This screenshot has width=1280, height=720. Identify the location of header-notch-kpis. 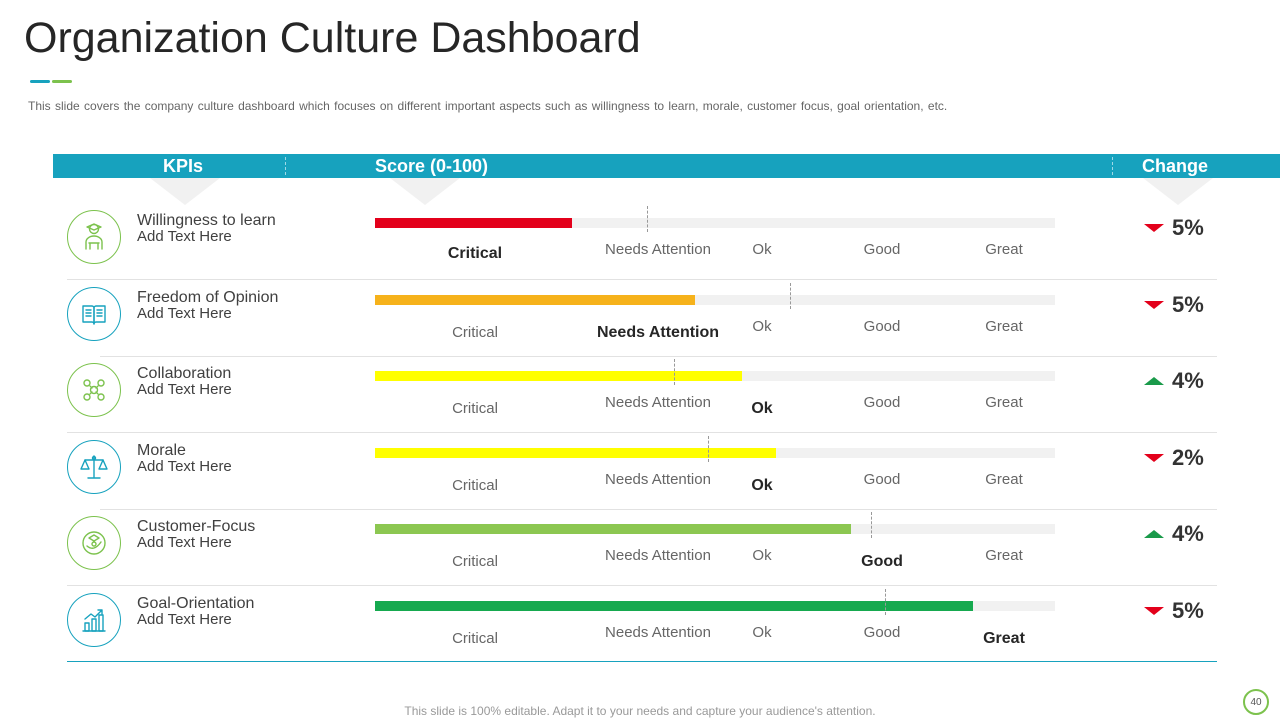
(185, 191).